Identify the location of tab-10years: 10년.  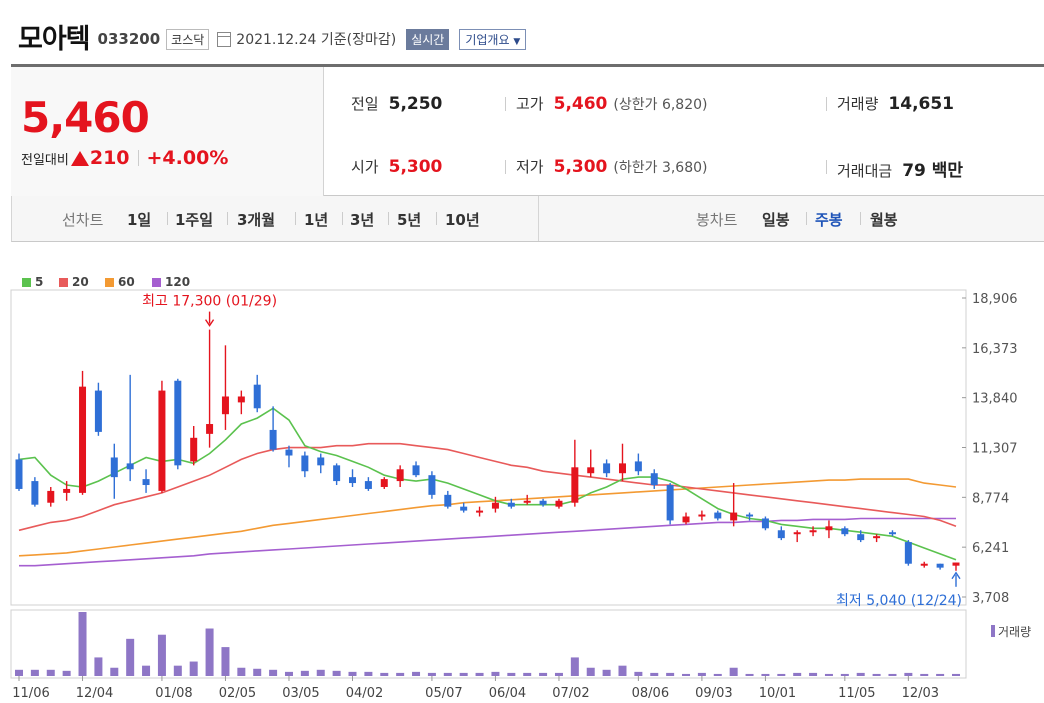
(462, 220).